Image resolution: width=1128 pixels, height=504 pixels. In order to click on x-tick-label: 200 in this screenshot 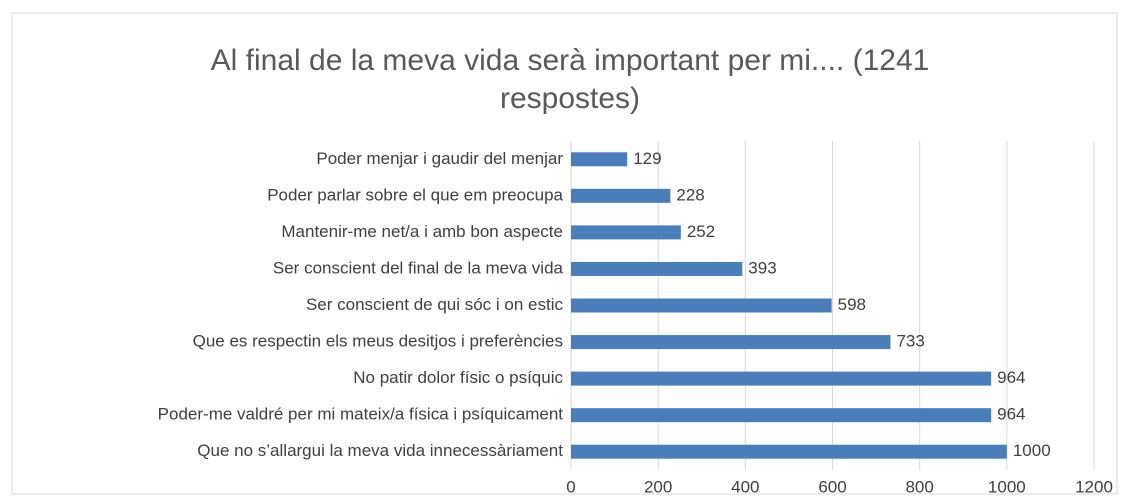, I will do `click(658, 486)`.